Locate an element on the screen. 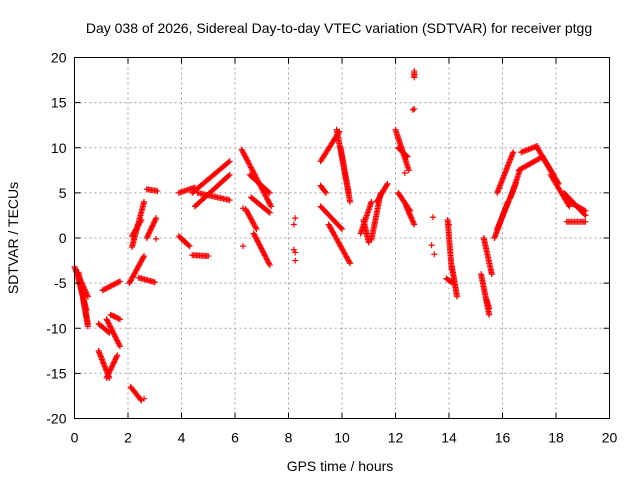 The image size is (640, 480). x-tick-label: 2 is located at coordinates (128, 438).